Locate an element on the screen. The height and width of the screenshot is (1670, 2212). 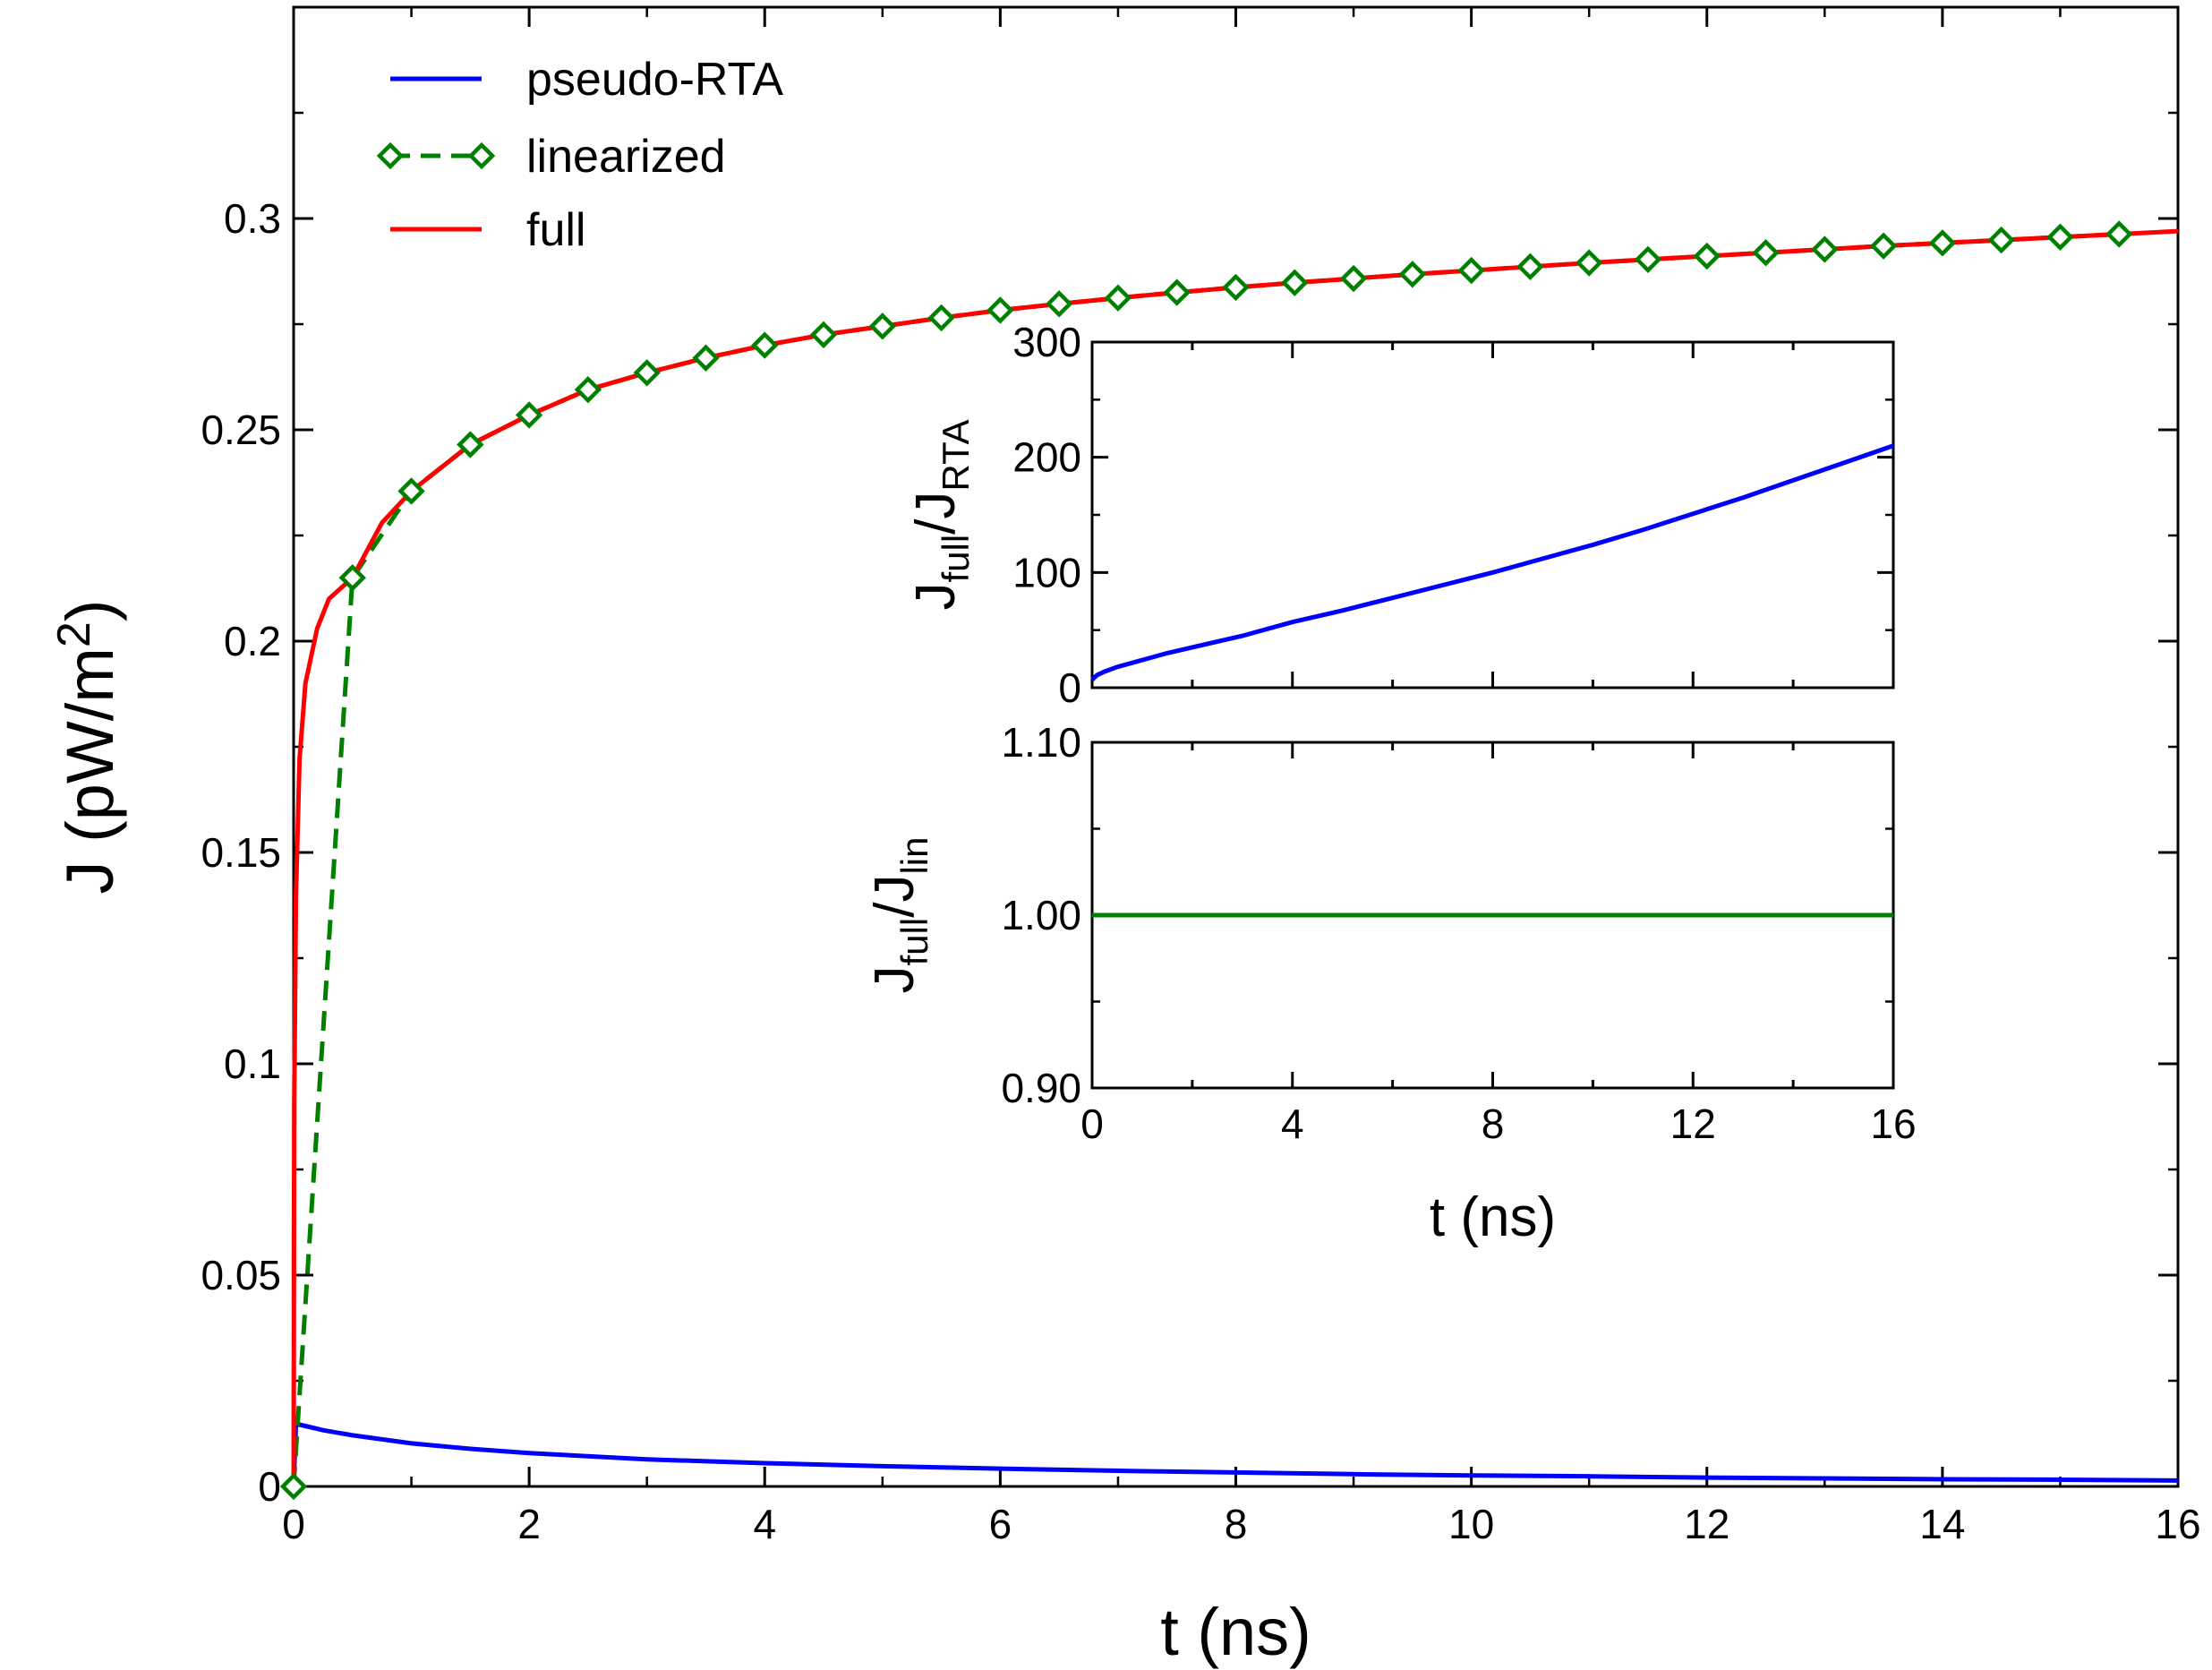
inset-bottom-x-tick-label: 4 is located at coordinates (1292, 1124).